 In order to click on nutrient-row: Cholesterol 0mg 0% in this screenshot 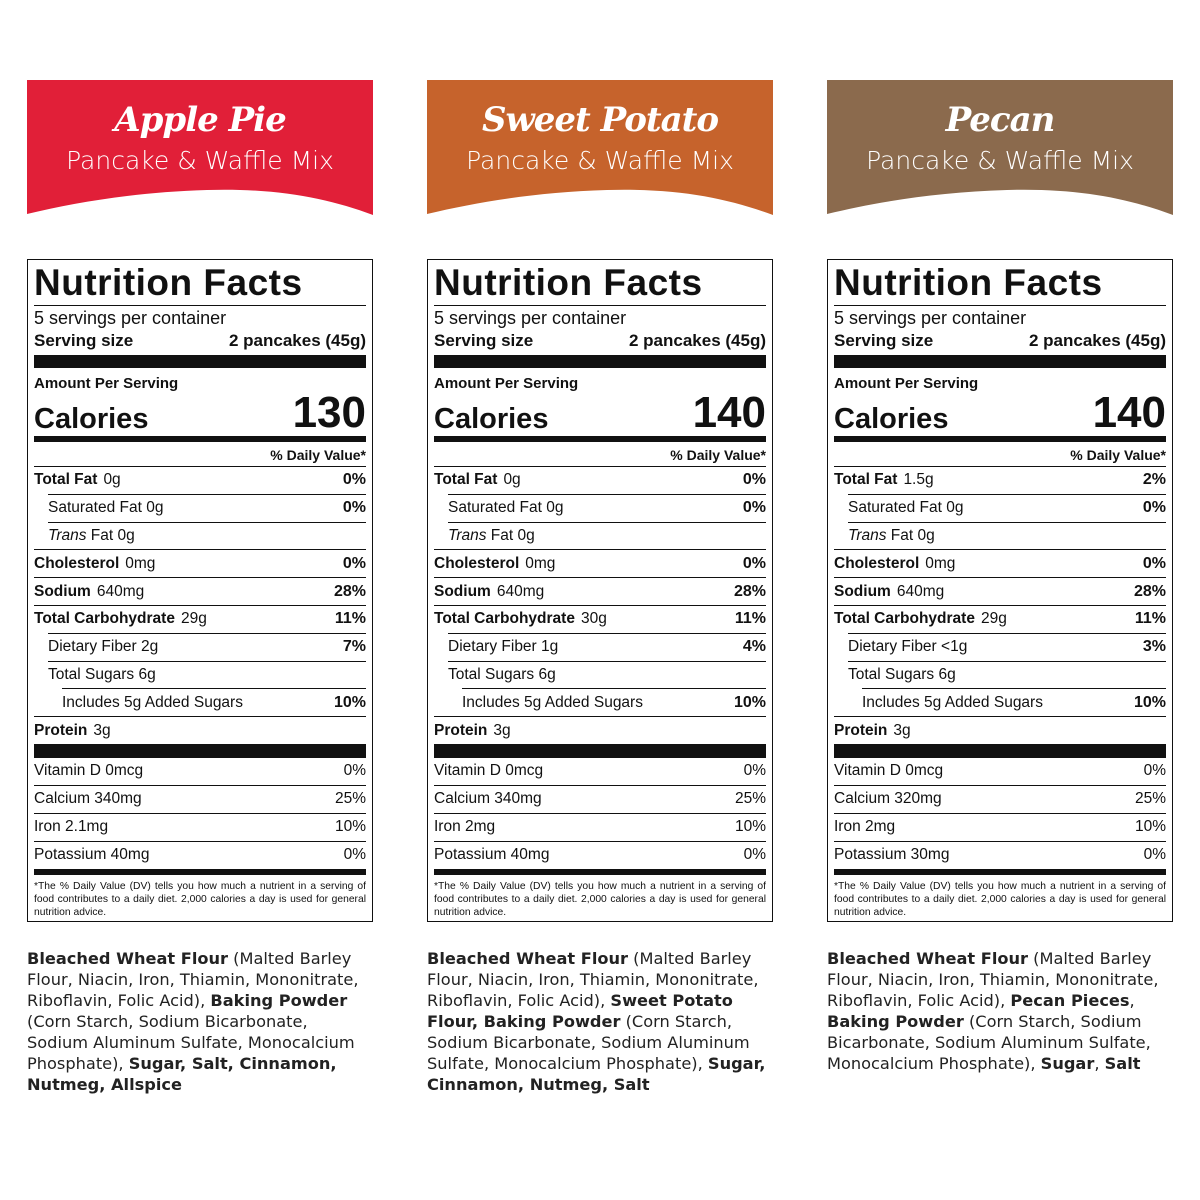, I will do `click(1000, 563)`.